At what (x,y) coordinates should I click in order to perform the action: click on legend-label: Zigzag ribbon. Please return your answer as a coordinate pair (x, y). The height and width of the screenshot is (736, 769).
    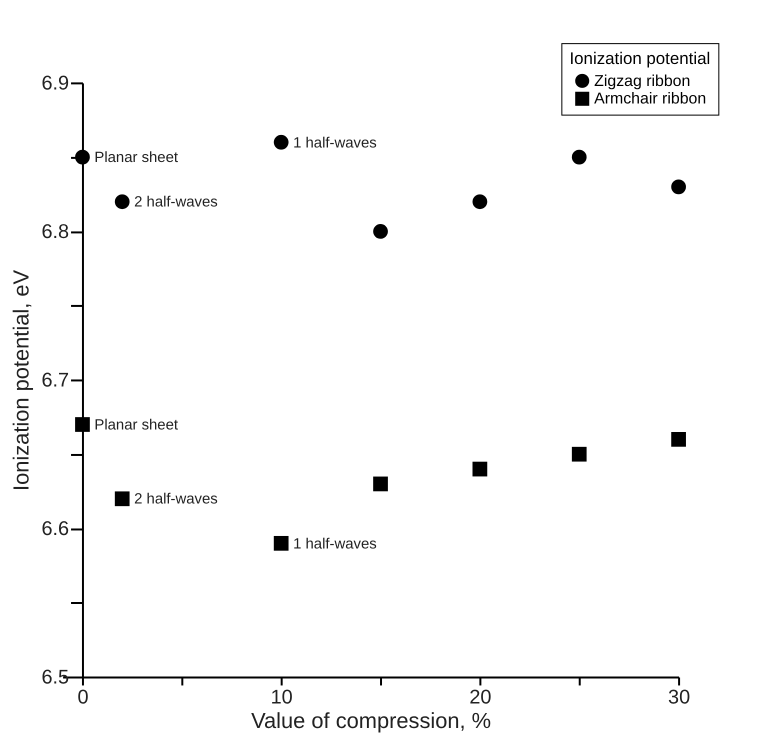
    Looking at the image, I should click on (642, 81).